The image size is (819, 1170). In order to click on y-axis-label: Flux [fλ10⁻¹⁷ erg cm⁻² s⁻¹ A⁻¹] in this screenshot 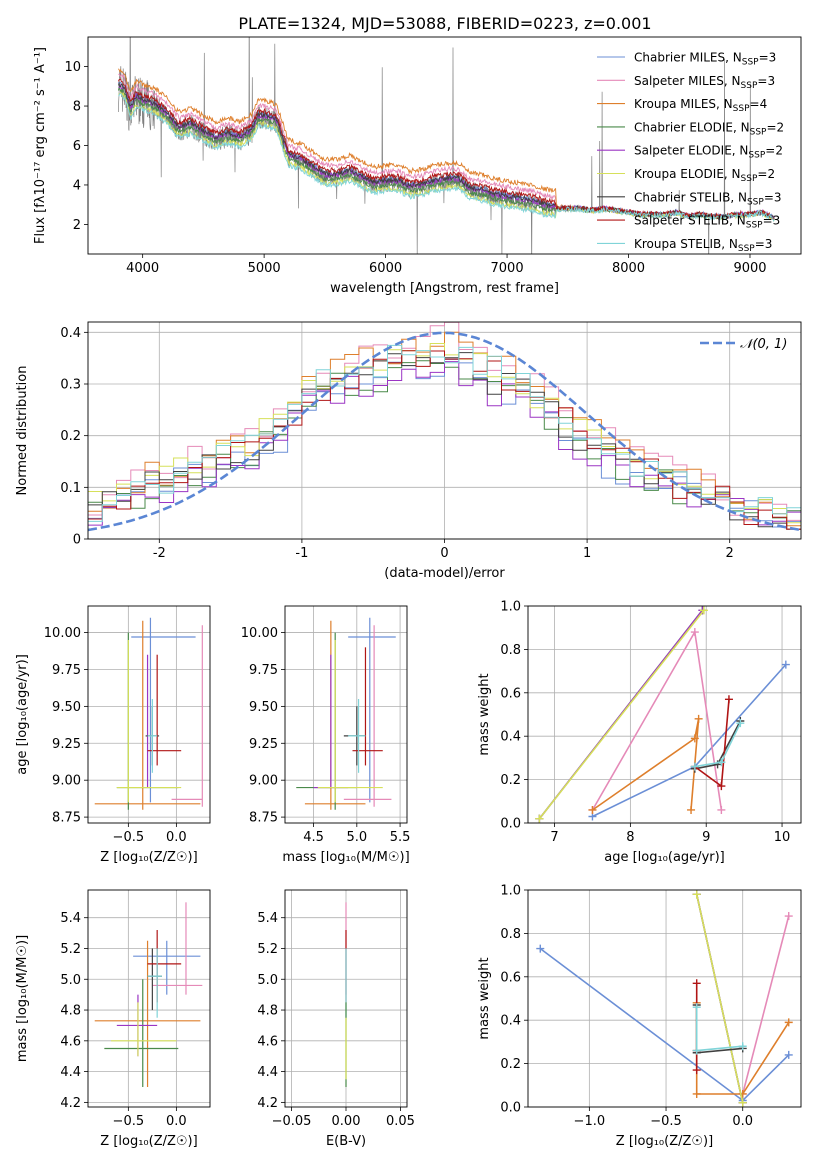, I will do `click(40, 145)`.